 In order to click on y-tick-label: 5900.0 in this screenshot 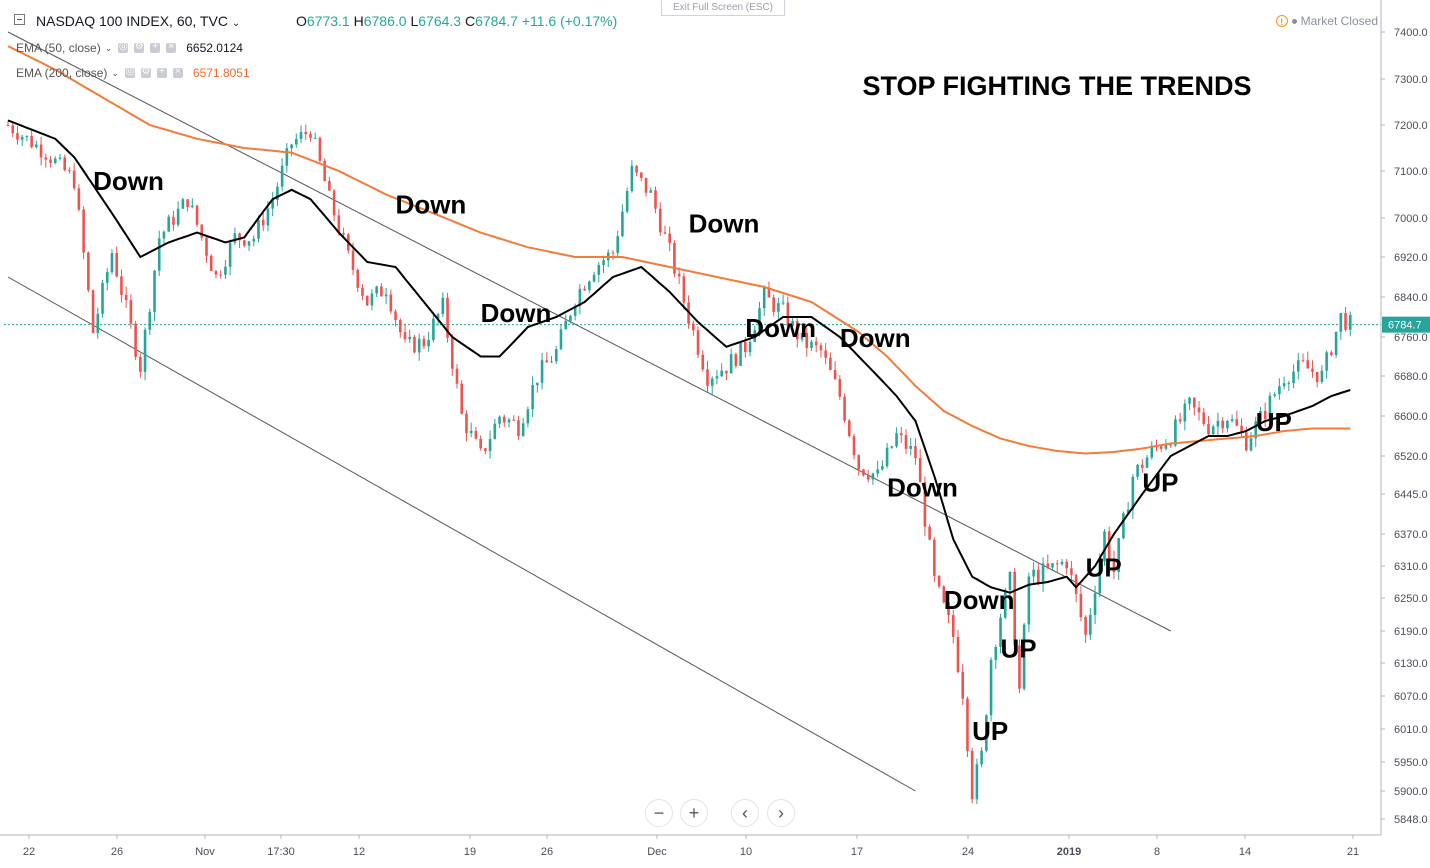, I will do `click(1411, 792)`.